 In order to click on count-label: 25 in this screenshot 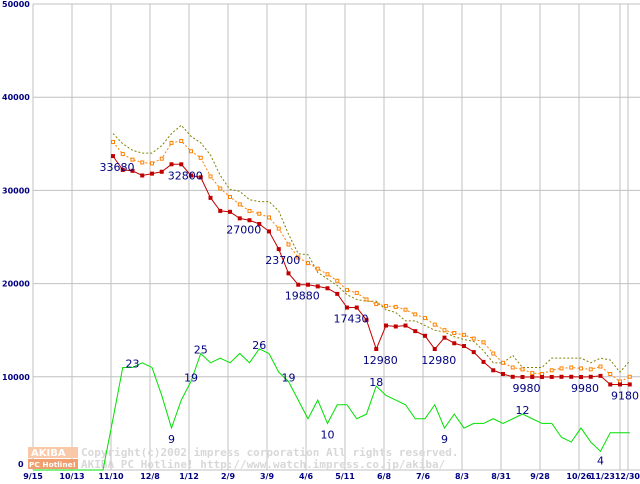, I will do `click(201, 350)`.